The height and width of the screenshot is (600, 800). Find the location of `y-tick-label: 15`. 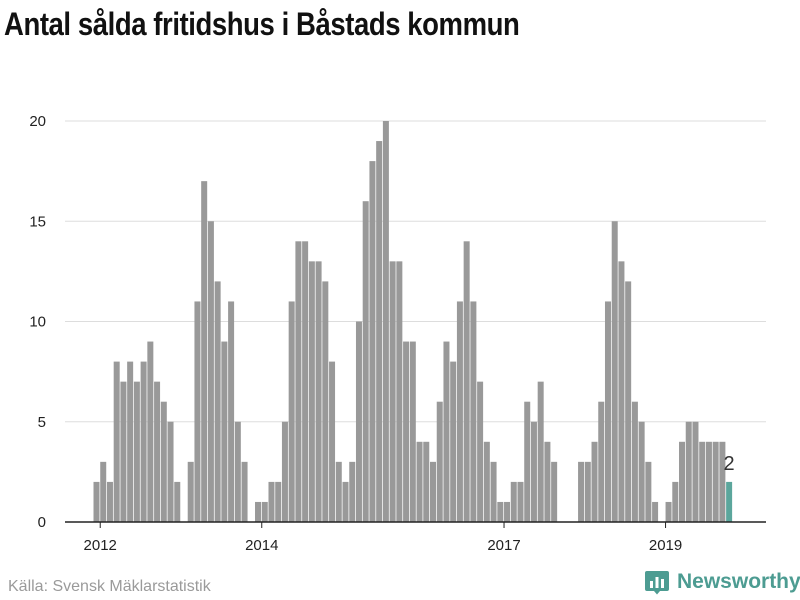

y-tick-label: 15 is located at coordinates (37, 221).